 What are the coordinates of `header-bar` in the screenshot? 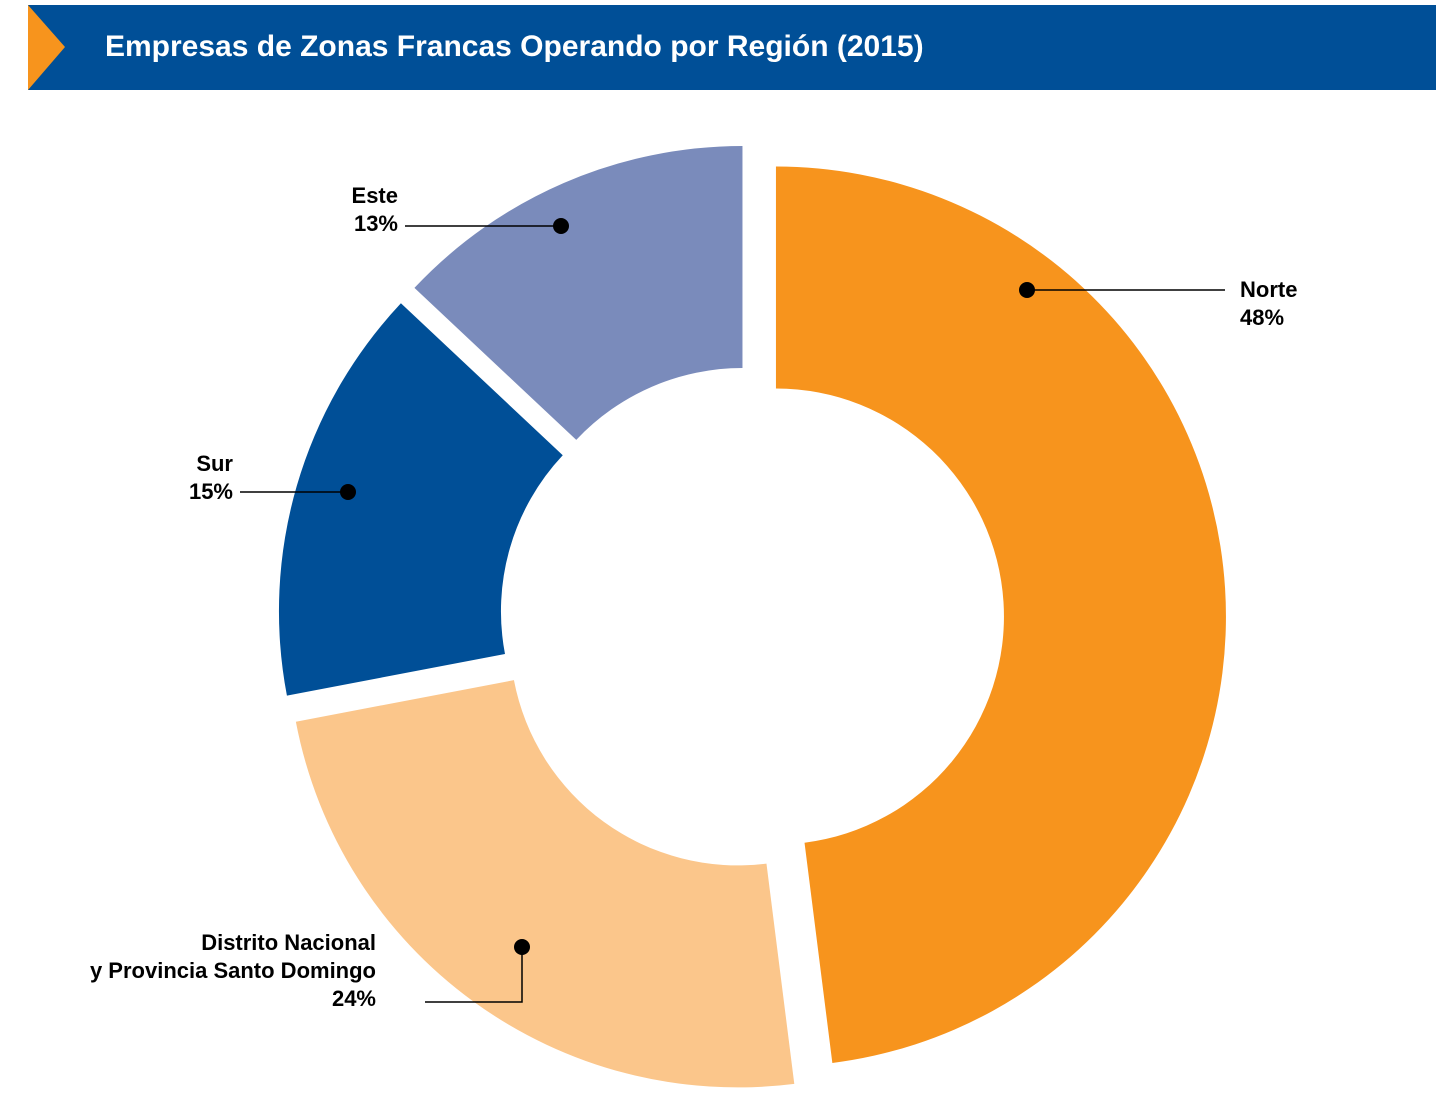 It's located at (732, 47).